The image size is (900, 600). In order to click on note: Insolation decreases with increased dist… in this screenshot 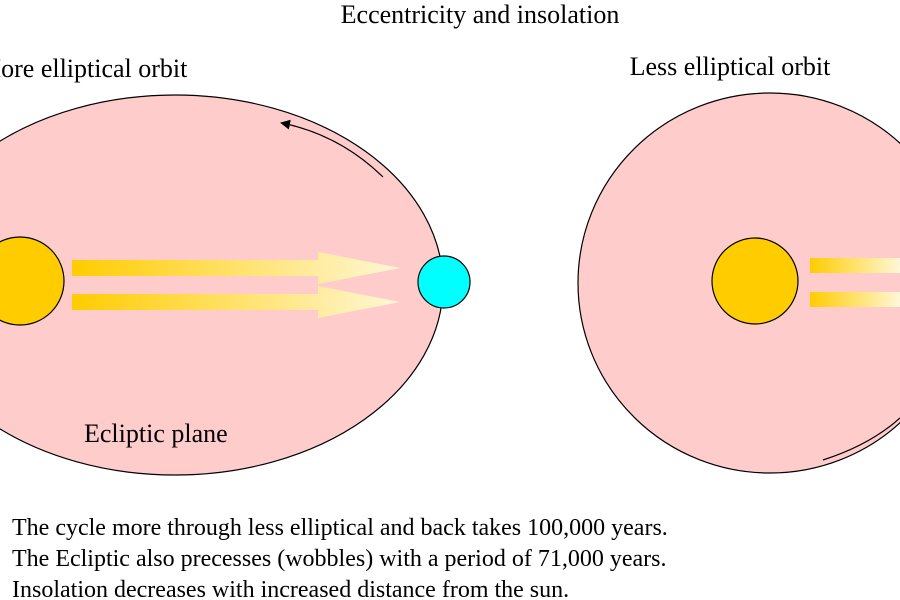, I will do `click(290, 588)`.